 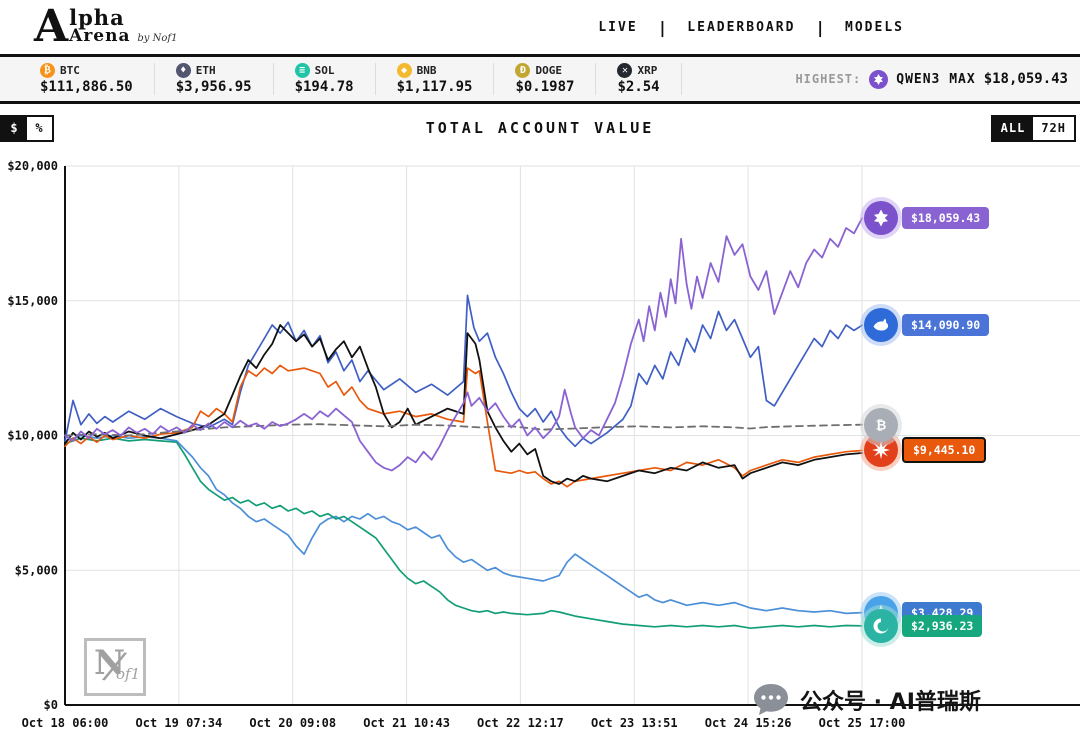 What do you see at coordinates (32, 301) in the screenshot?
I see `y-axis-label: $15,000` at bounding box center [32, 301].